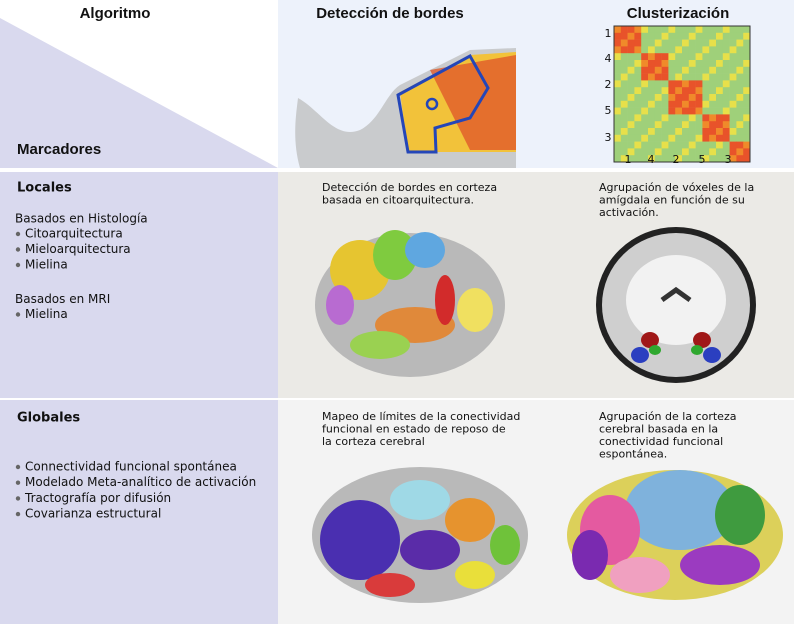 This screenshot has height=624, width=794. Describe the element at coordinates (651, 159) in the screenshot. I see `matrix-x-label: 4` at that location.